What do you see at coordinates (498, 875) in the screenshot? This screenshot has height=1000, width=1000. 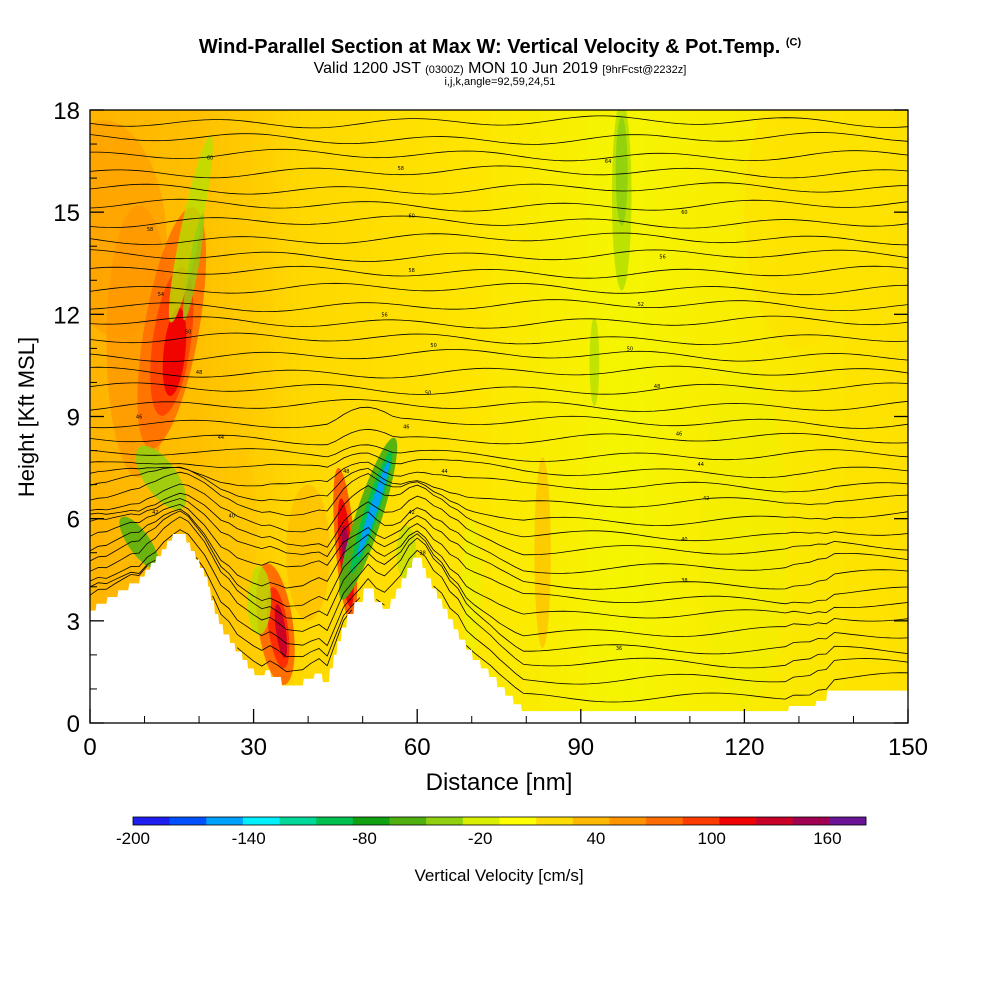 I see `colorbar-label: Vertical Velocity [cm/s]` at bounding box center [498, 875].